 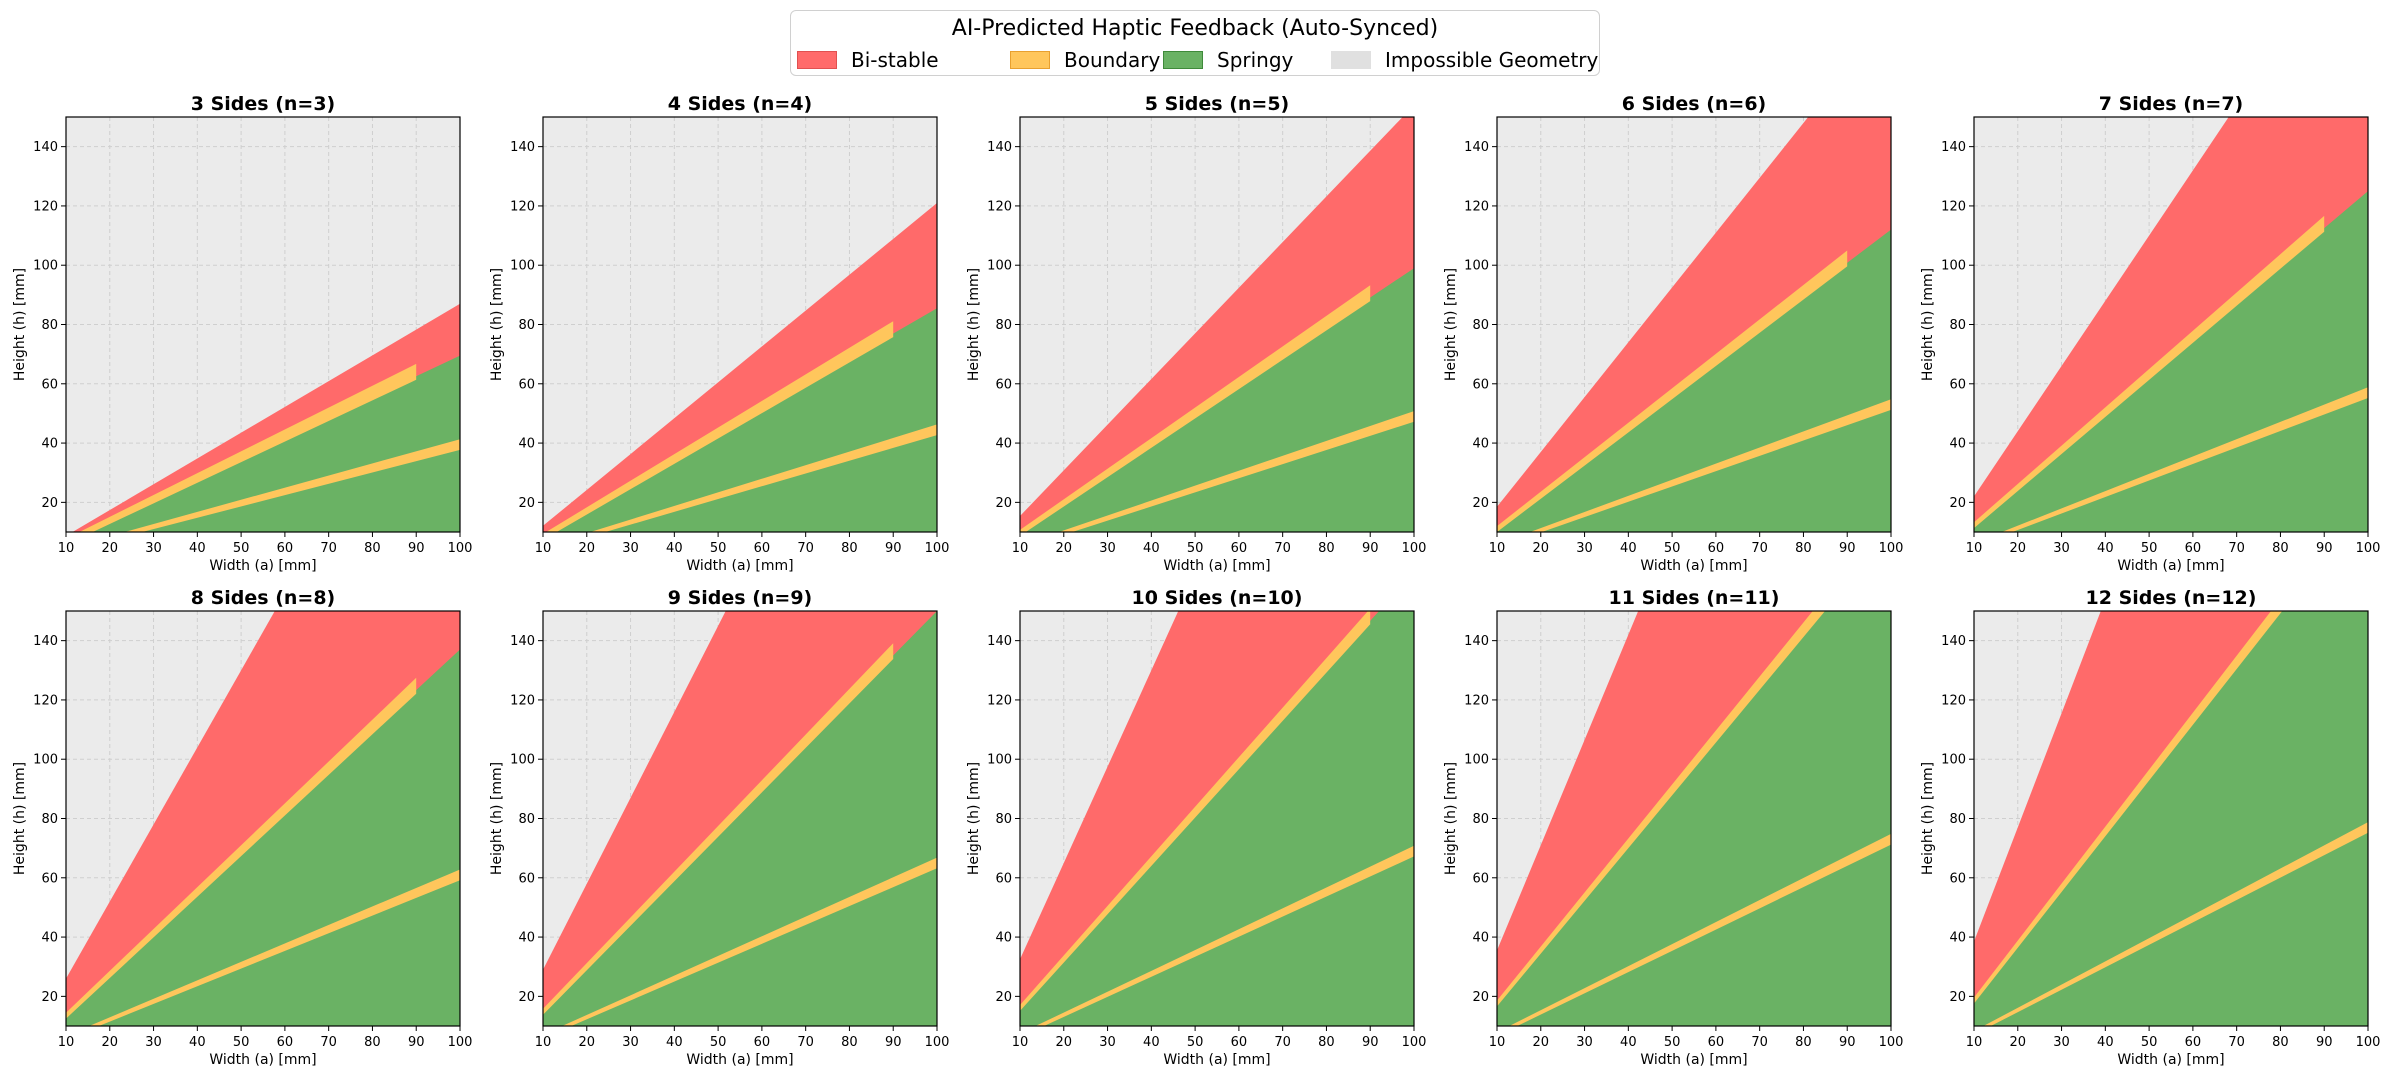 I want to click on legend-label-bistable: Bi-stable, so click(x=895, y=60).